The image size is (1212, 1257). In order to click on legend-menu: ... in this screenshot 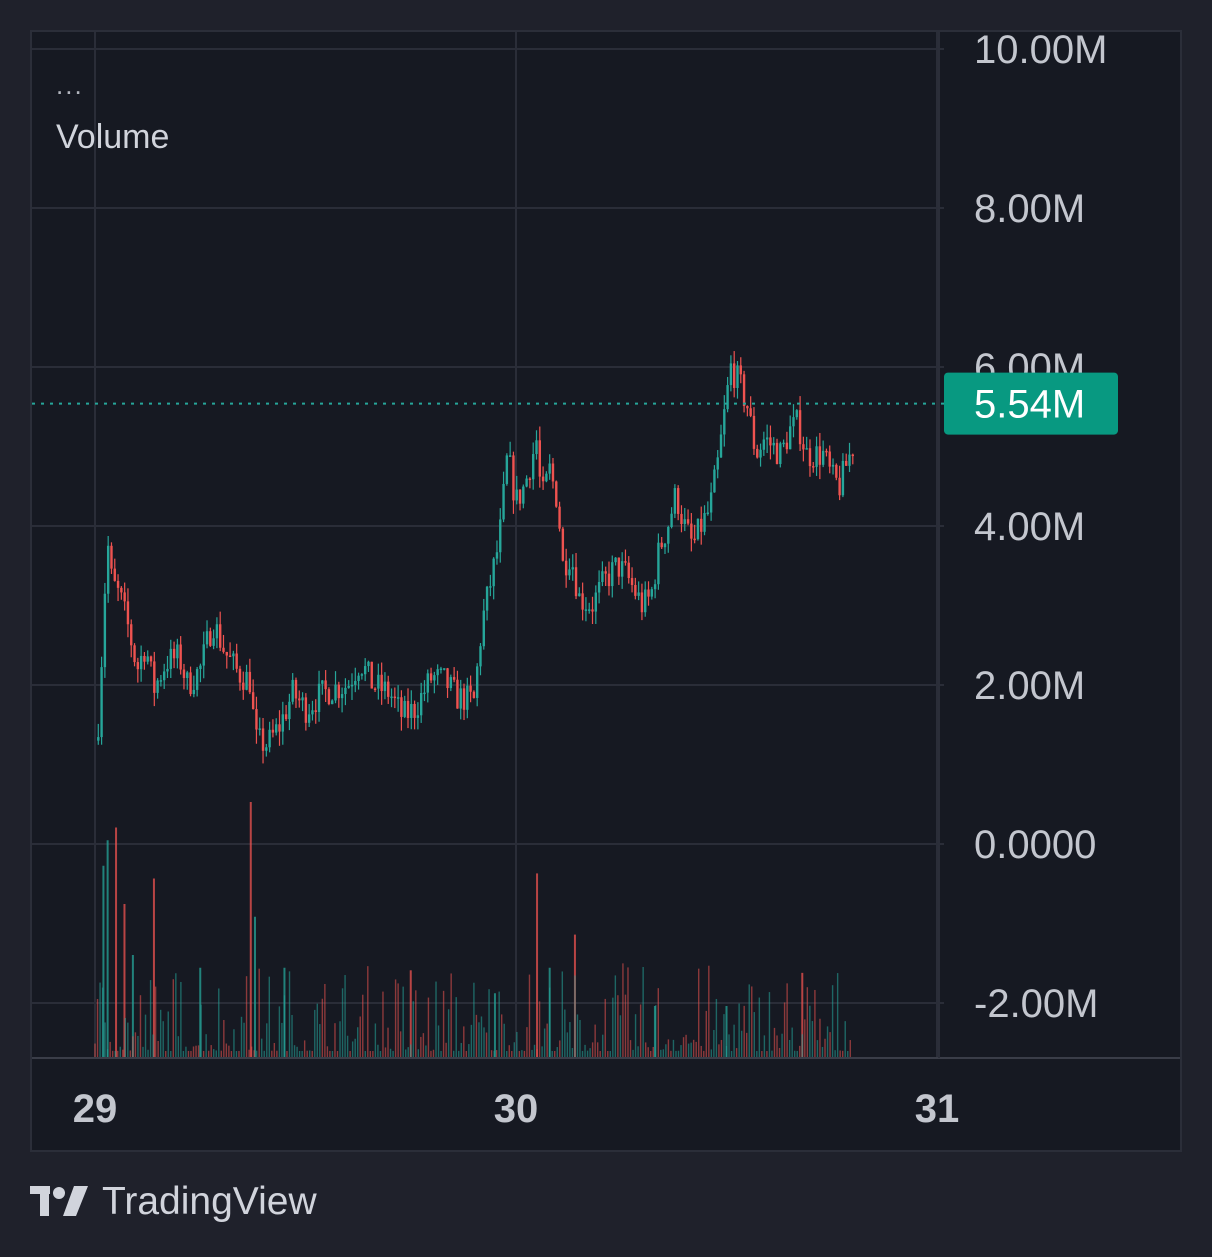, I will do `click(70, 85)`.